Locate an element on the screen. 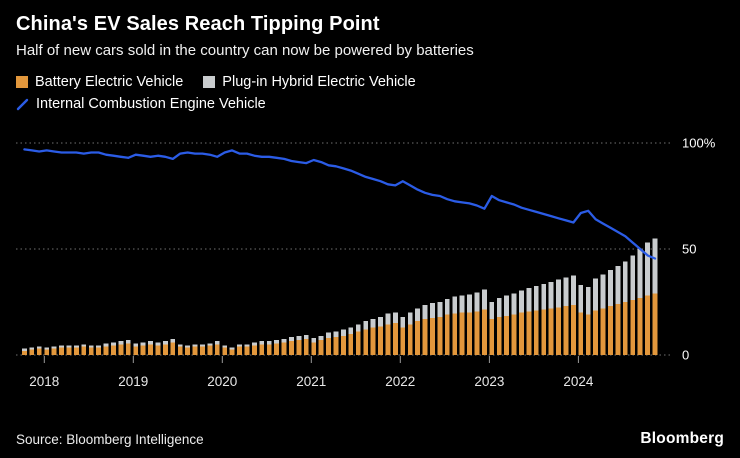 This screenshot has height=458, width=740. y-axis-label: 50 is located at coordinates (689, 249).